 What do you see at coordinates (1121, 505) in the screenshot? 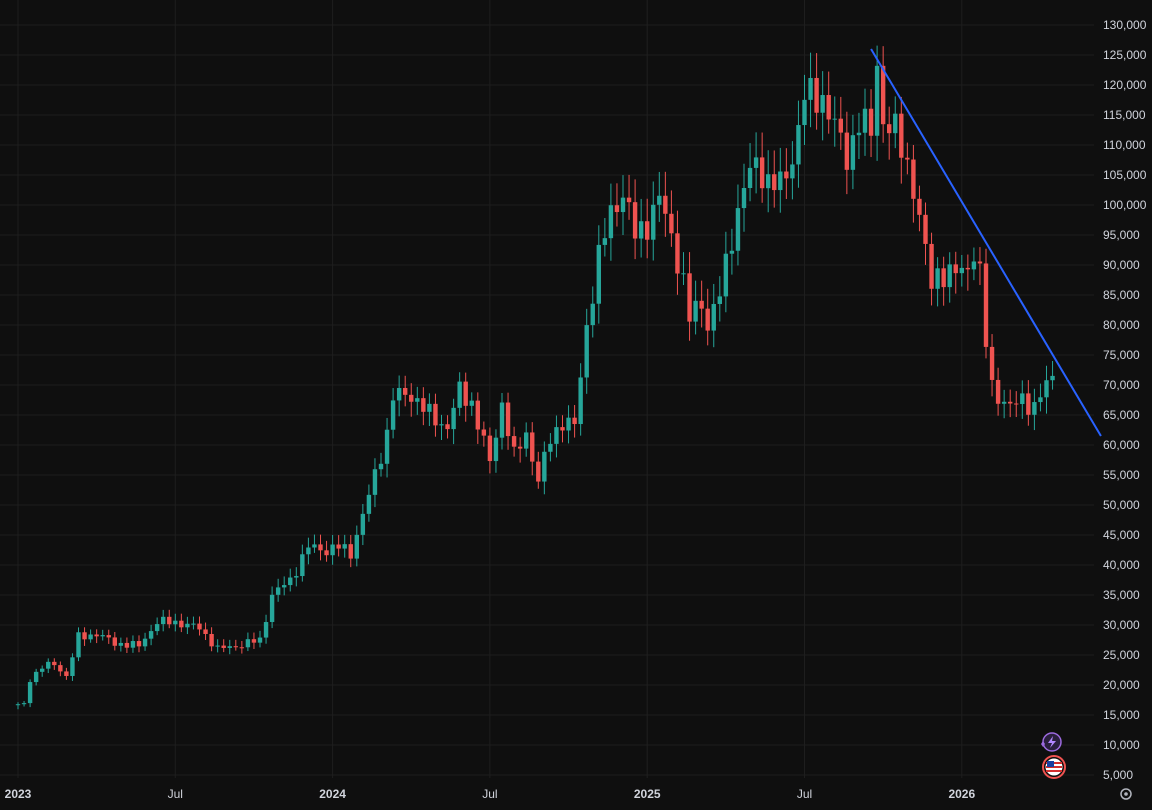
I see `y-tick-label: 50,000` at bounding box center [1121, 505].